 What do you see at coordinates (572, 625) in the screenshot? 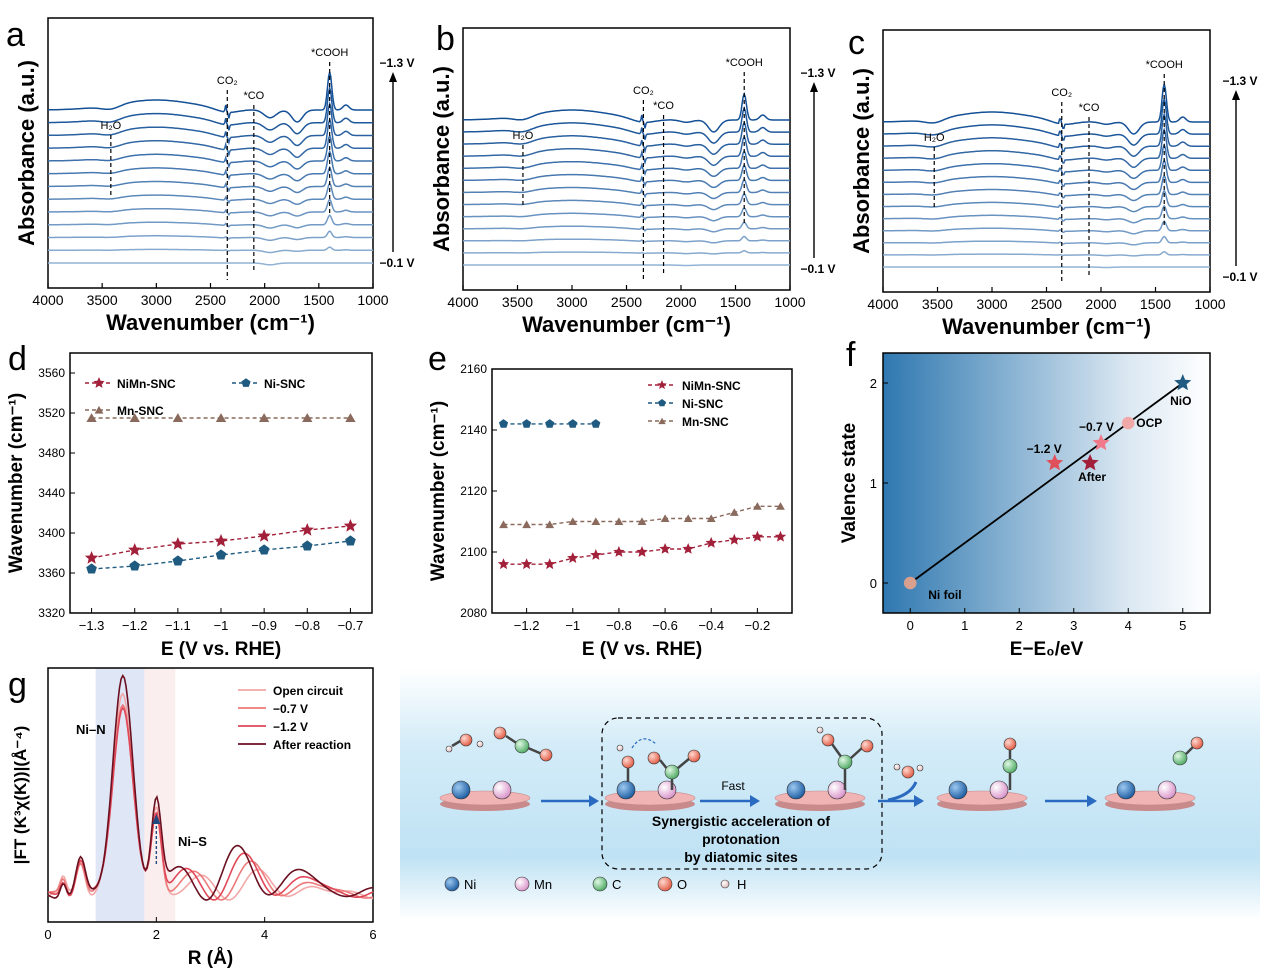
I see `x-tick-label: −1` at bounding box center [572, 625].